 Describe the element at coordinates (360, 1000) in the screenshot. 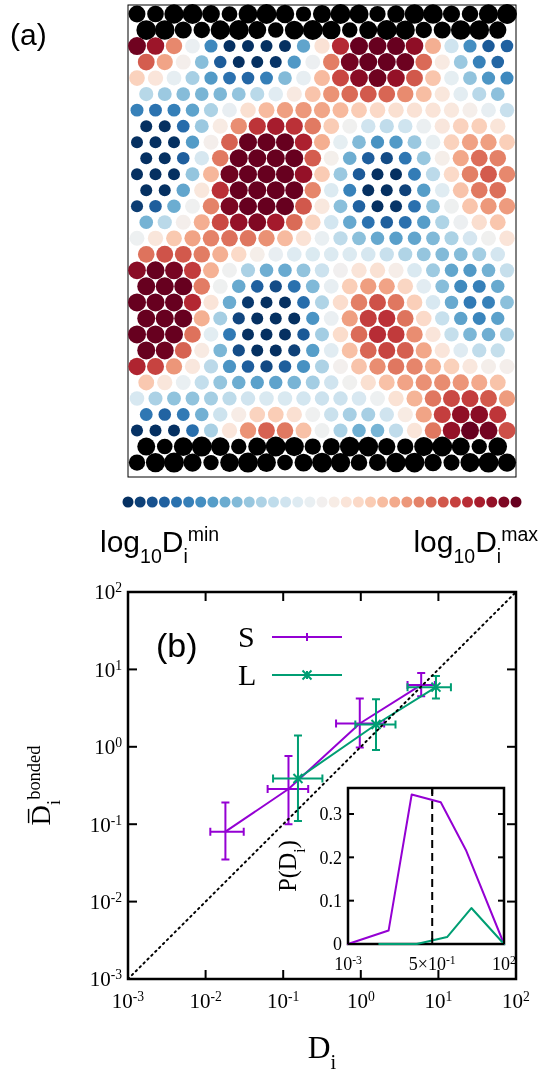

I see `x-tick-label: 10$^{0}$` at that location.